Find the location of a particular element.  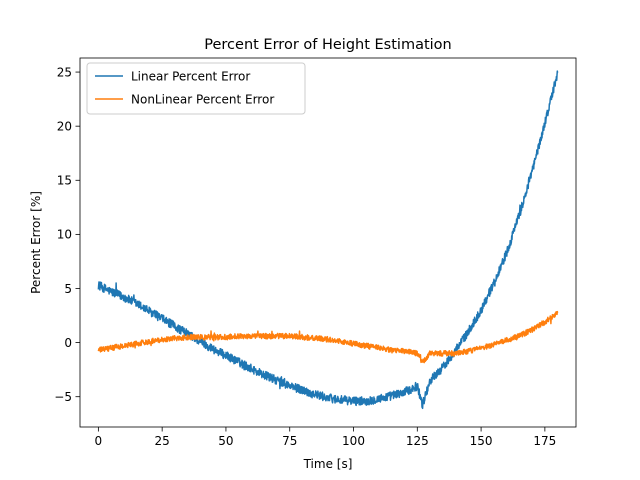

x-tick-label: 75 is located at coordinates (289, 441).